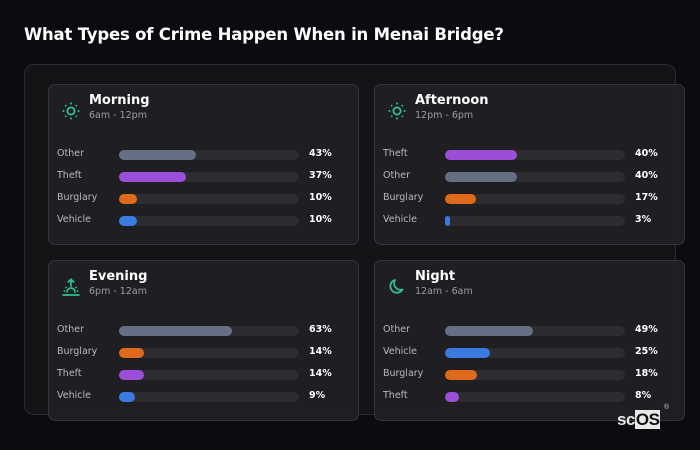 The image size is (700, 450). What do you see at coordinates (320, 329) in the screenshot?
I see `bar-value: 63%` at bounding box center [320, 329].